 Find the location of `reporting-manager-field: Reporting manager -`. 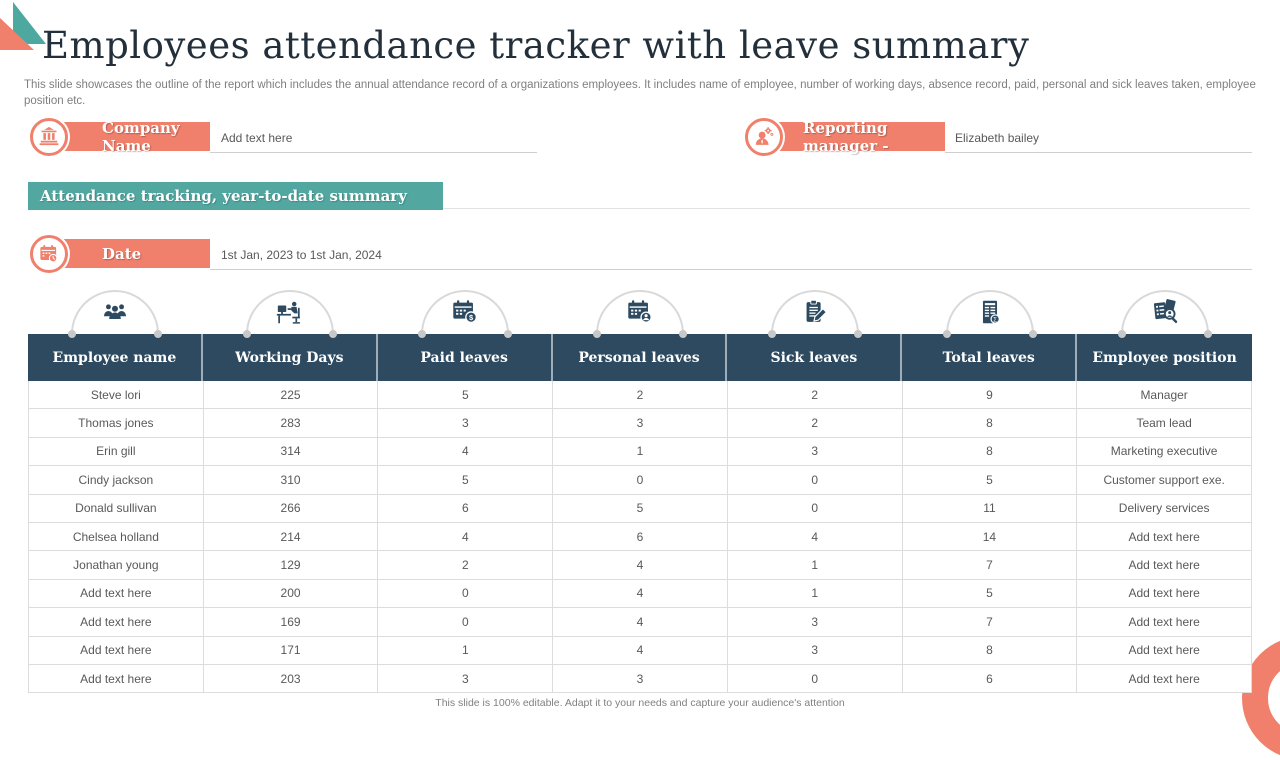

reporting-manager-field: Reporting manager - is located at coordinates (855, 137).